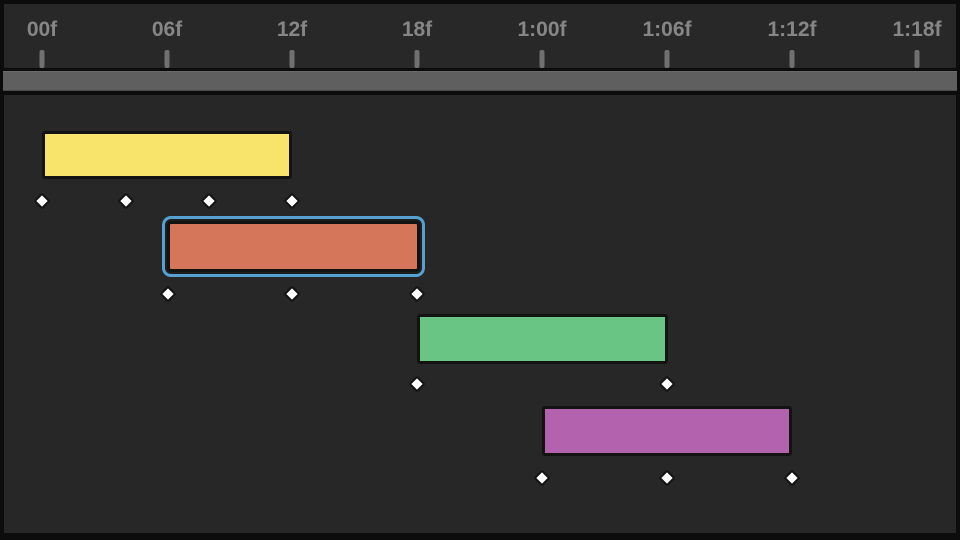 The image size is (960, 540). What do you see at coordinates (480, 81) in the screenshot?
I see `timeline-scrollbar` at bounding box center [480, 81].